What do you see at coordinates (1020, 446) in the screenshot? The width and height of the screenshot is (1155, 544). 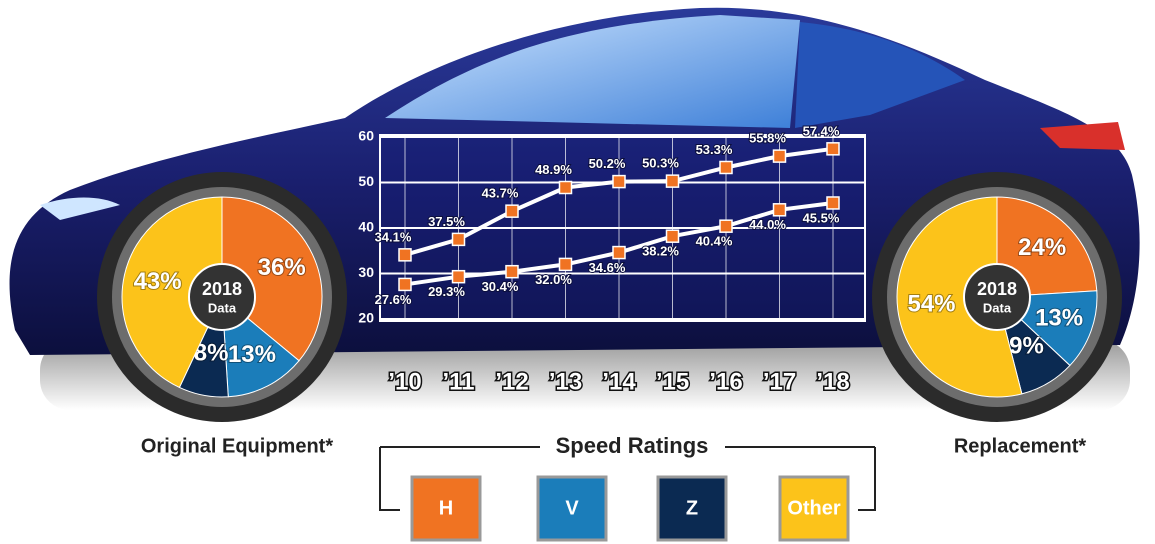 I see `pie-title: Replacement*` at bounding box center [1020, 446].